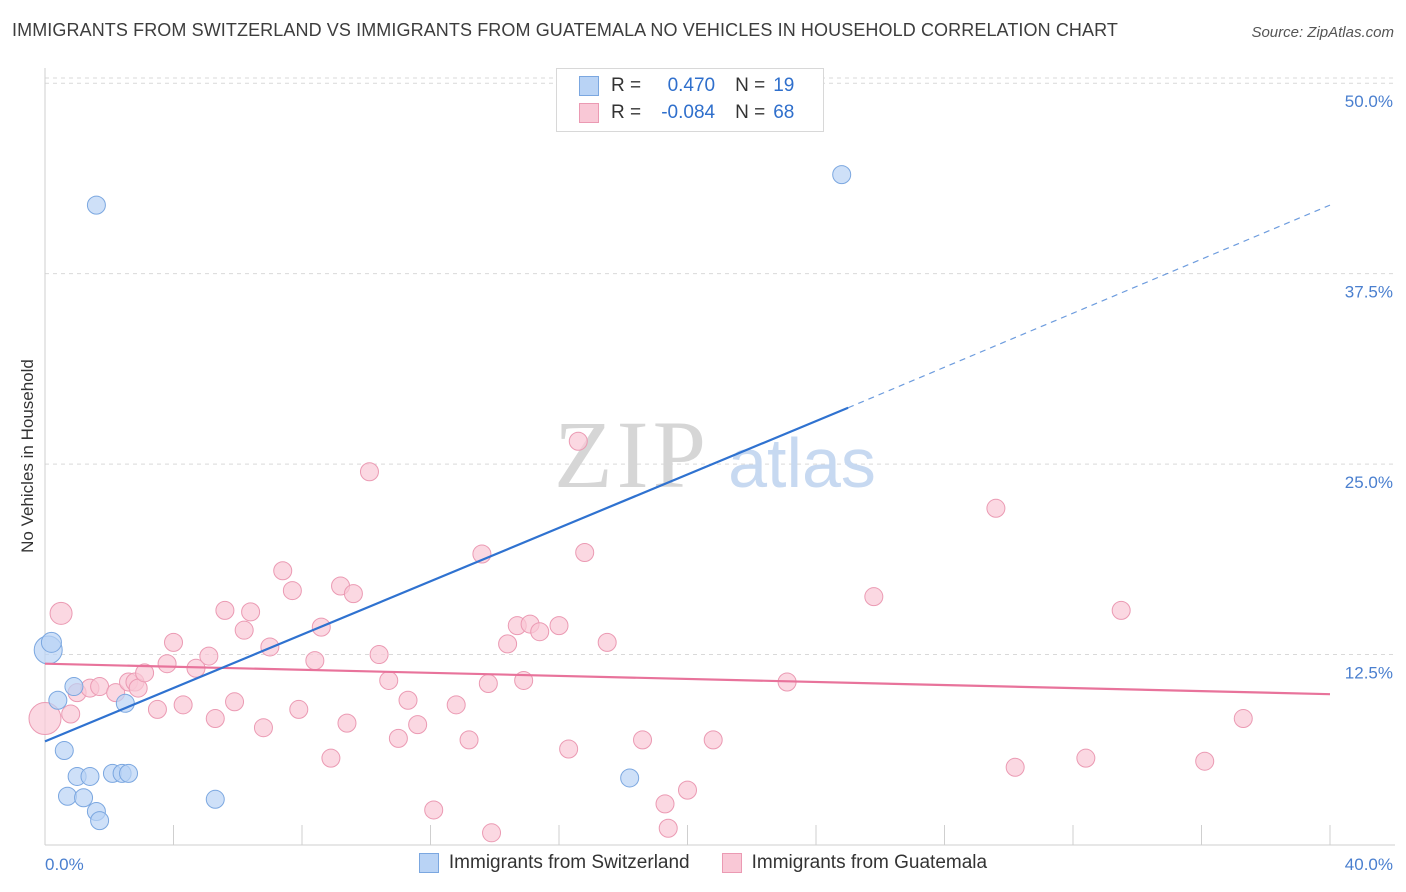  I want to click on source-label: Source: ZipAtlas.com, so click(1322, 32).